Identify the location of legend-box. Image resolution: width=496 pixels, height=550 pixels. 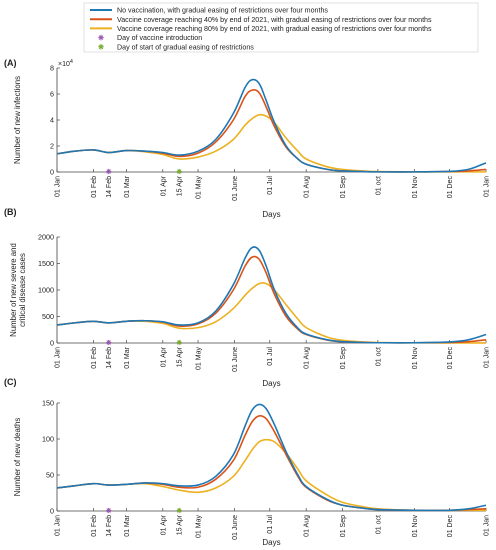
(281, 27).